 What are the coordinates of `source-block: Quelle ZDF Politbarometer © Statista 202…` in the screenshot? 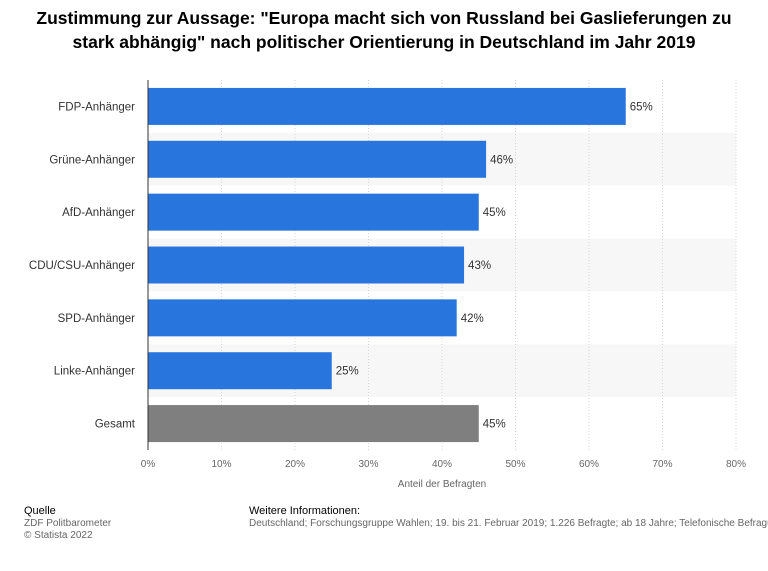 It's located at (67, 523).